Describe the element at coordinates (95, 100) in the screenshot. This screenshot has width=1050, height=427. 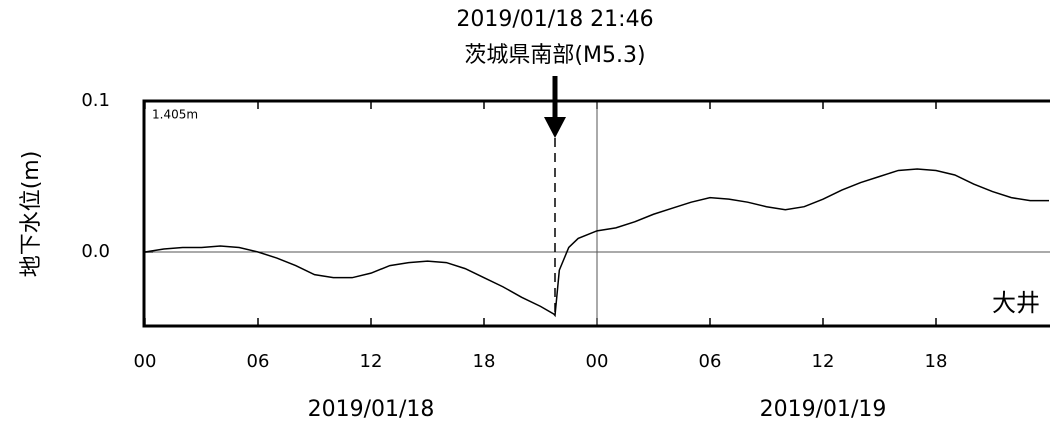
I see `y-tick-label: 0.1` at that location.